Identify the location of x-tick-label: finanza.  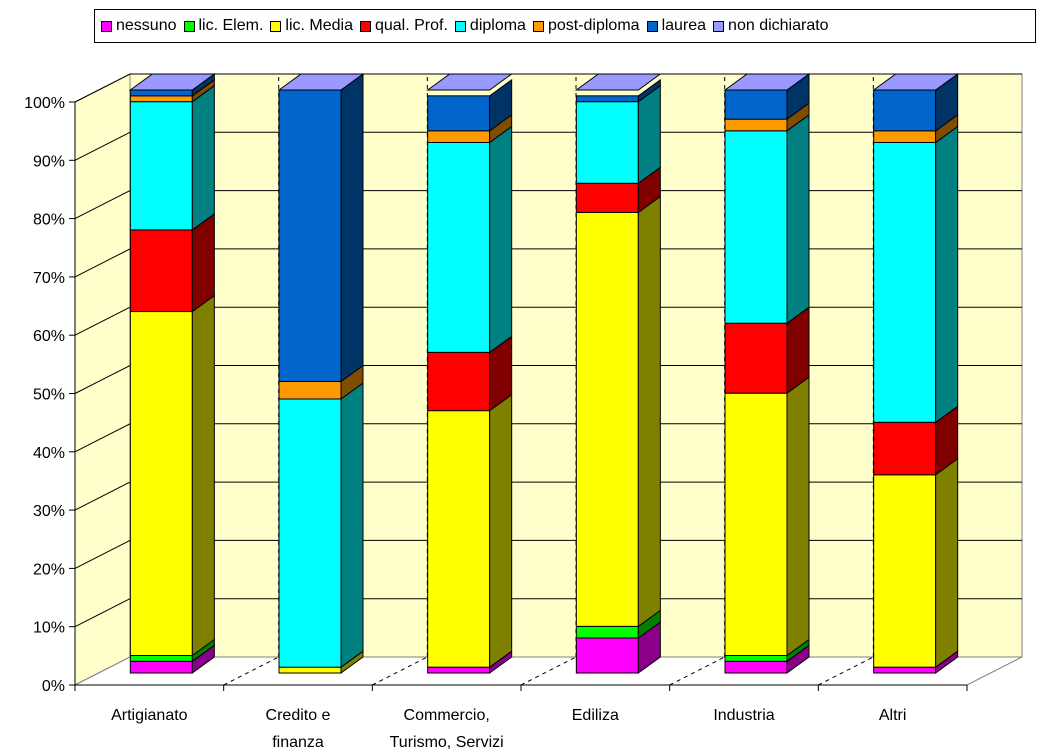
(298, 742).